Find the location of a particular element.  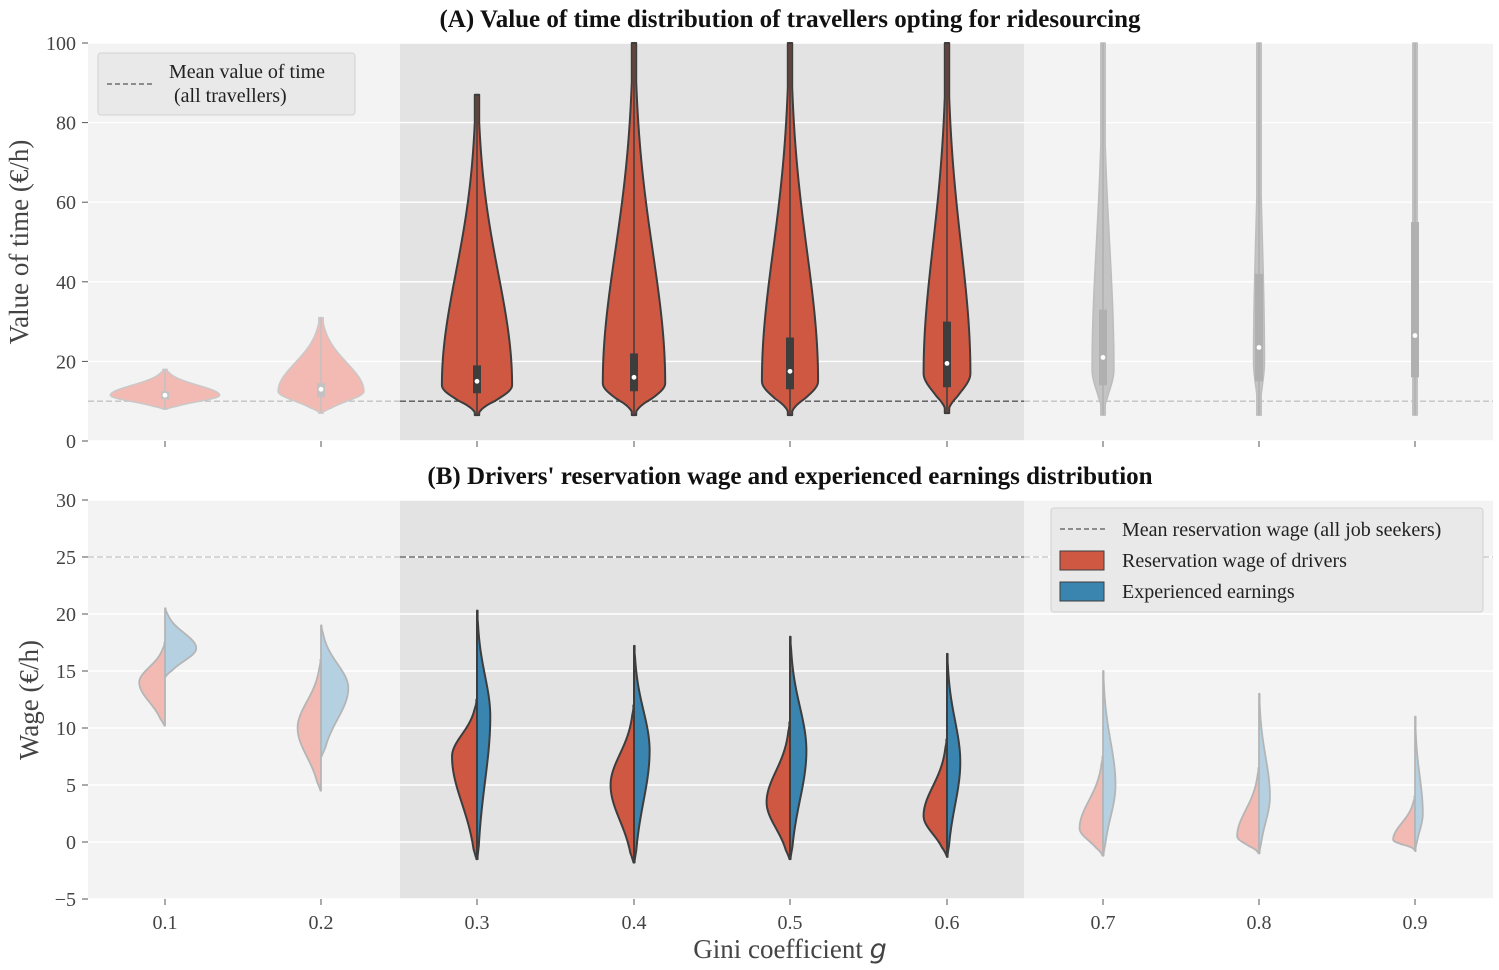

split-violin-0.3: 0.3 is located at coordinates (471, 771).